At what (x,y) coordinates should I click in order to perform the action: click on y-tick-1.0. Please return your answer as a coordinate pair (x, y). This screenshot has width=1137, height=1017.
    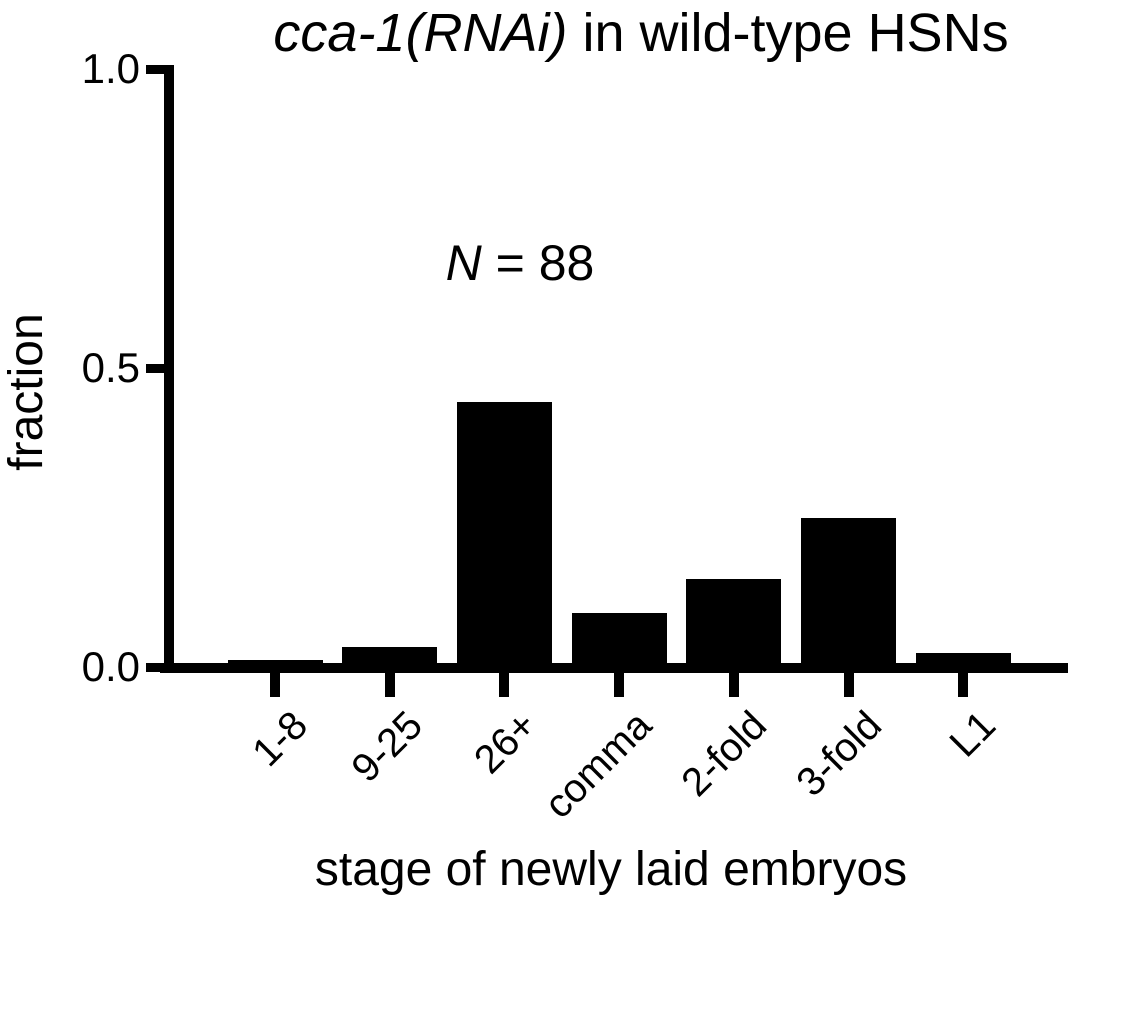
    Looking at the image, I should click on (160, 69).